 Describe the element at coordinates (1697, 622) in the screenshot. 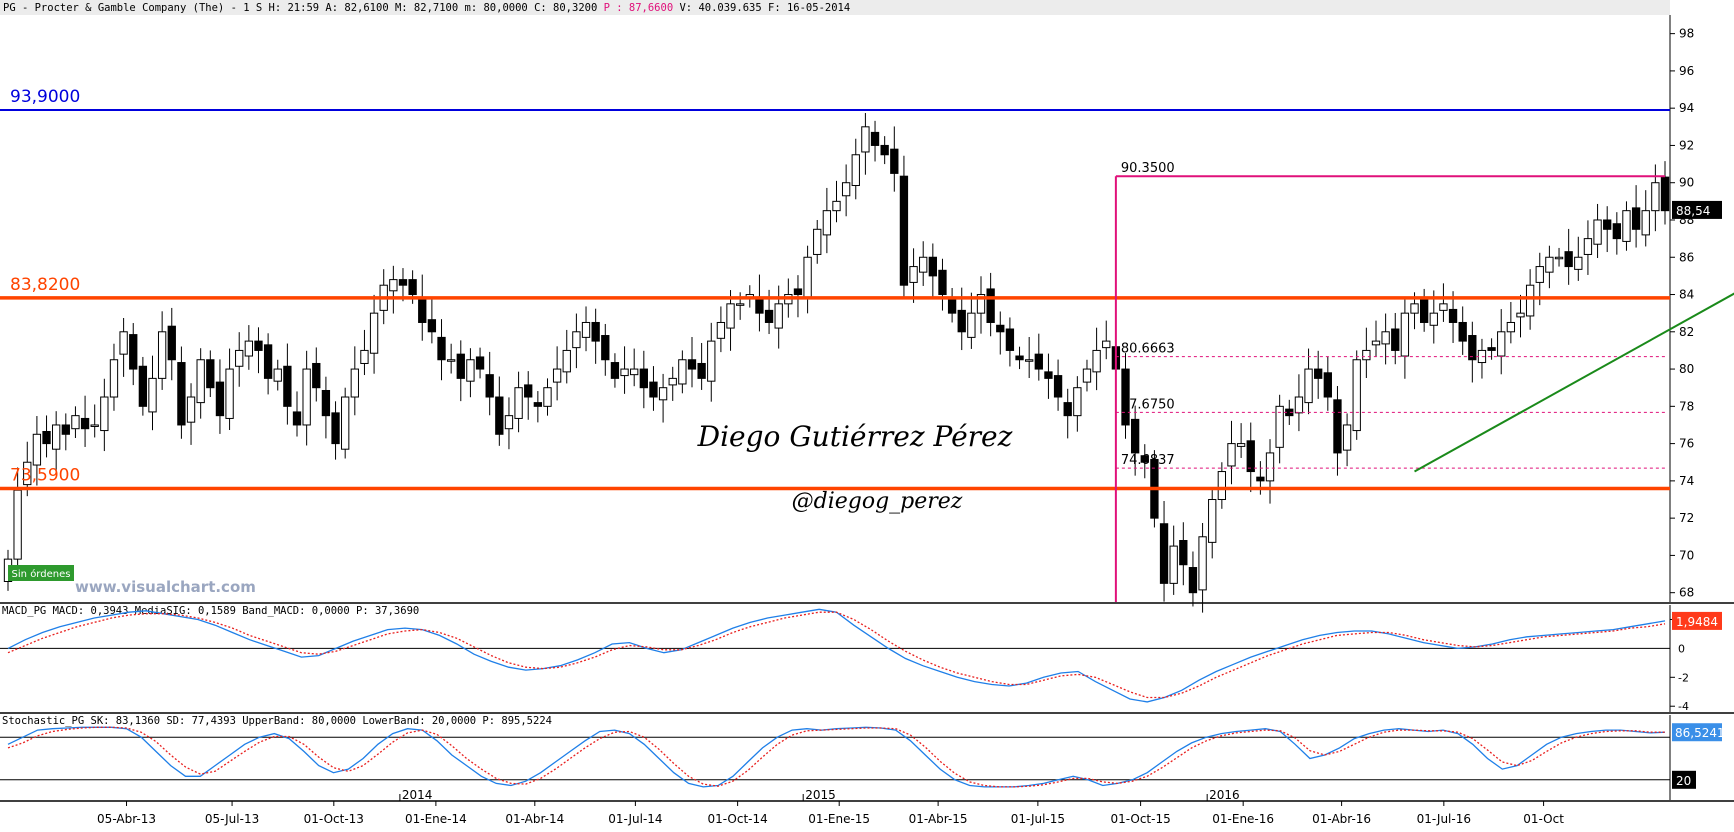

I see `macd-value-label: 1,9484` at that location.